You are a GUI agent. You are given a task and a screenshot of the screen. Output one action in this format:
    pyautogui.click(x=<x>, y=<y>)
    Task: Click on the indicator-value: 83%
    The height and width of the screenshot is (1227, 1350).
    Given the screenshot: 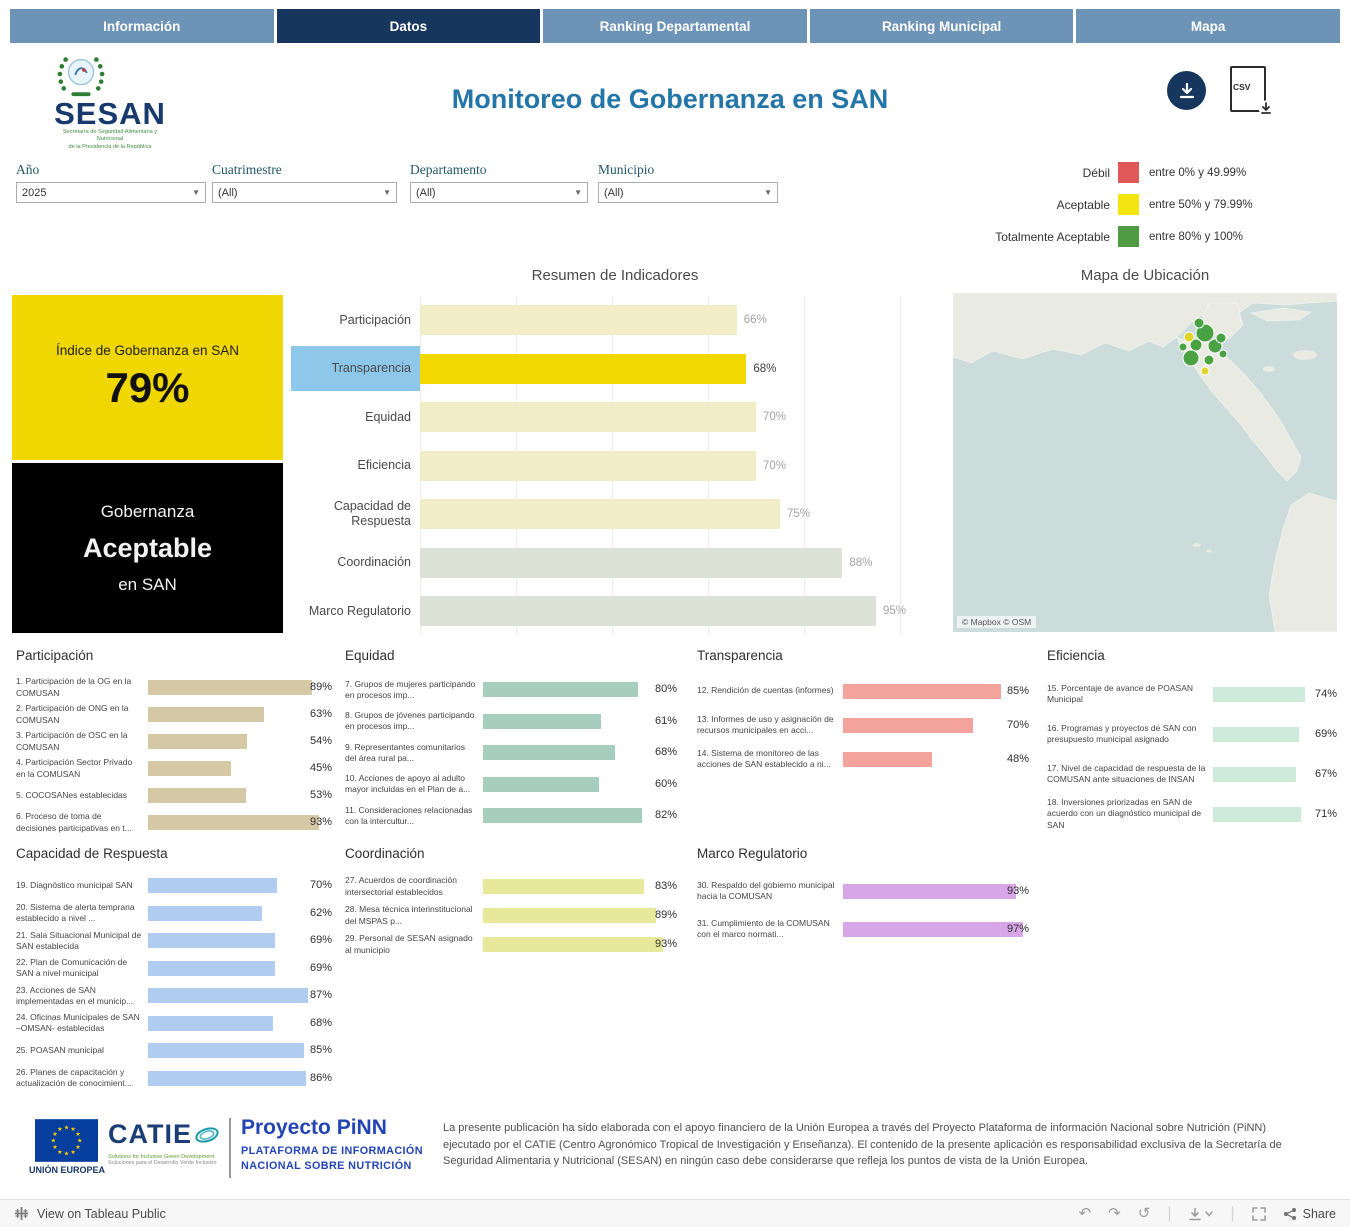 What is the action you would take?
    pyautogui.click(x=665, y=886)
    